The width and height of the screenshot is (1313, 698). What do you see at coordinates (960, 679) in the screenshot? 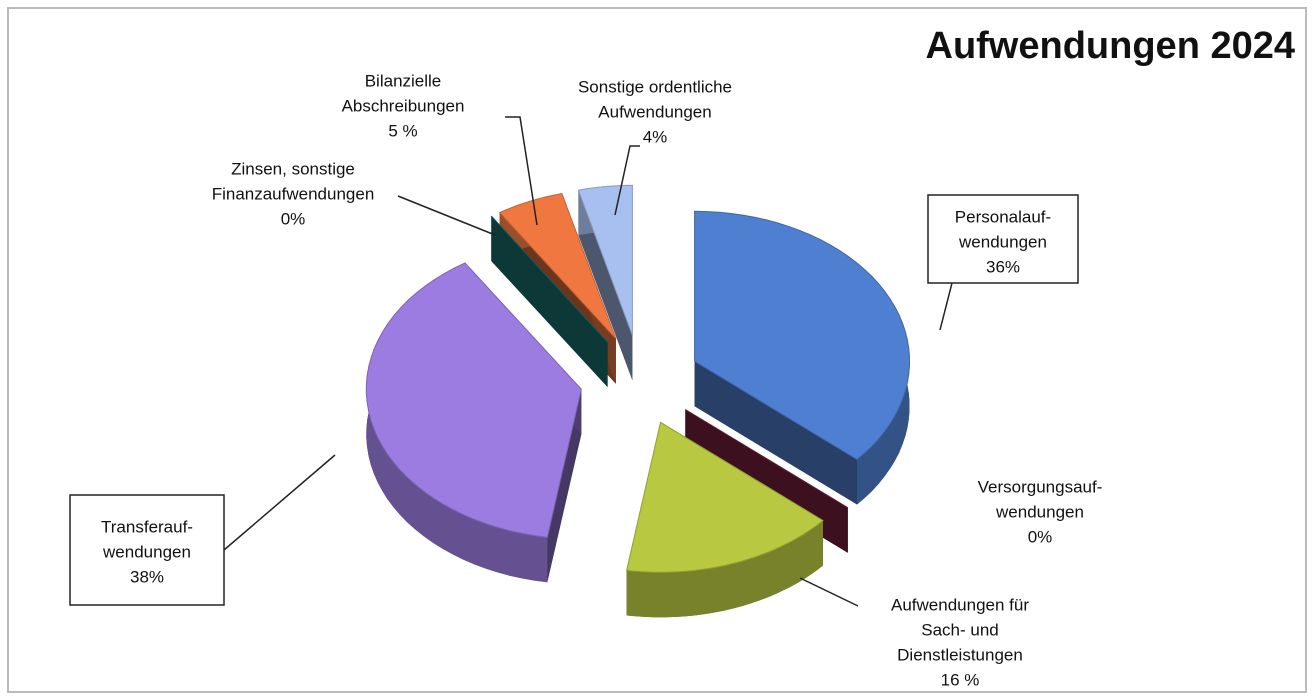
I see `value-label: 16 %` at bounding box center [960, 679].